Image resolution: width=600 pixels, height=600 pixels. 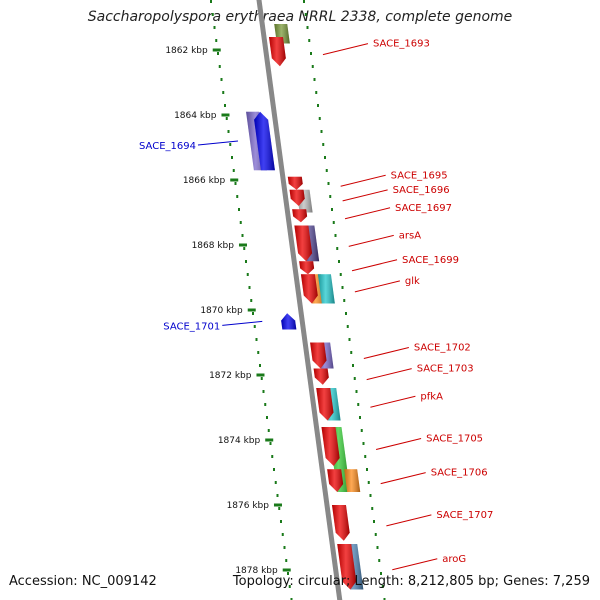 What do you see at coordinates (454, 559) in the screenshot?
I see `gene-label: aroG` at bounding box center [454, 559].